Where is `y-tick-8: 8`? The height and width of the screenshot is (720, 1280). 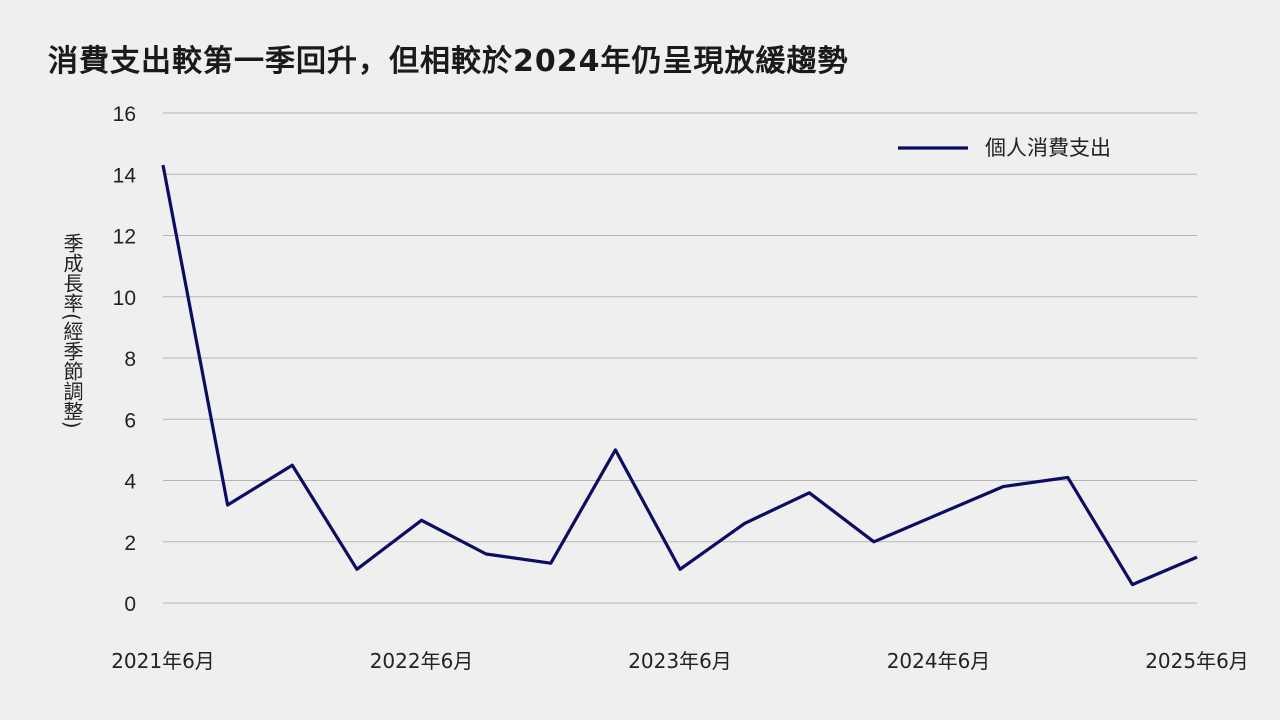
y-tick-8: 8 is located at coordinates (130, 359).